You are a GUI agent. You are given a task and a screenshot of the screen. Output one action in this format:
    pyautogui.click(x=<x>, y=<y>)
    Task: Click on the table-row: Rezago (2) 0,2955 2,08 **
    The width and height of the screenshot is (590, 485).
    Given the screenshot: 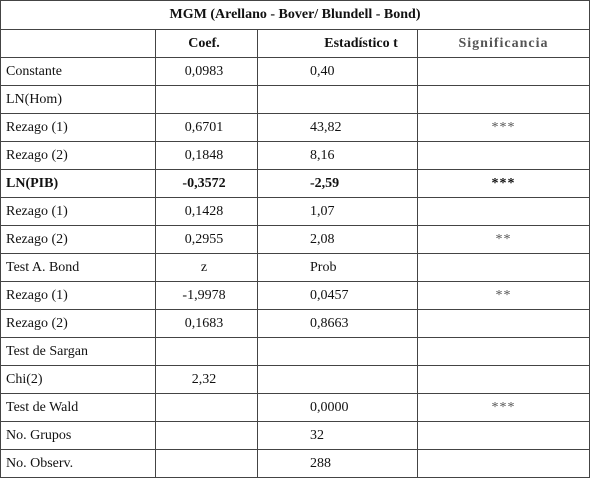 What is the action you would take?
    pyautogui.click(x=295, y=239)
    